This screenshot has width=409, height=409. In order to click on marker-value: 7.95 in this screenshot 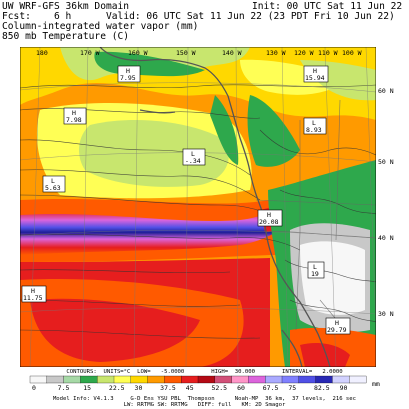, I will do `click(128, 78)`.